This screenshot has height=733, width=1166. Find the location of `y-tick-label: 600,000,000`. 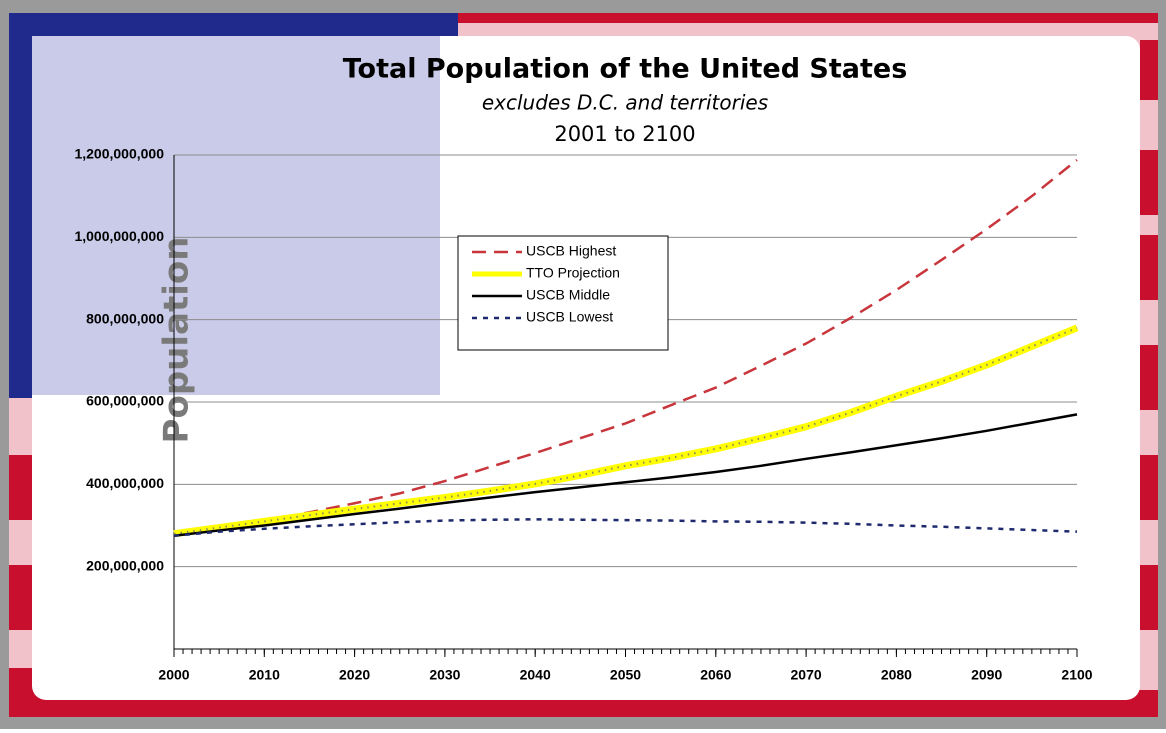

y-tick-label: 600,000,000 is located at coordinates (125, 401).